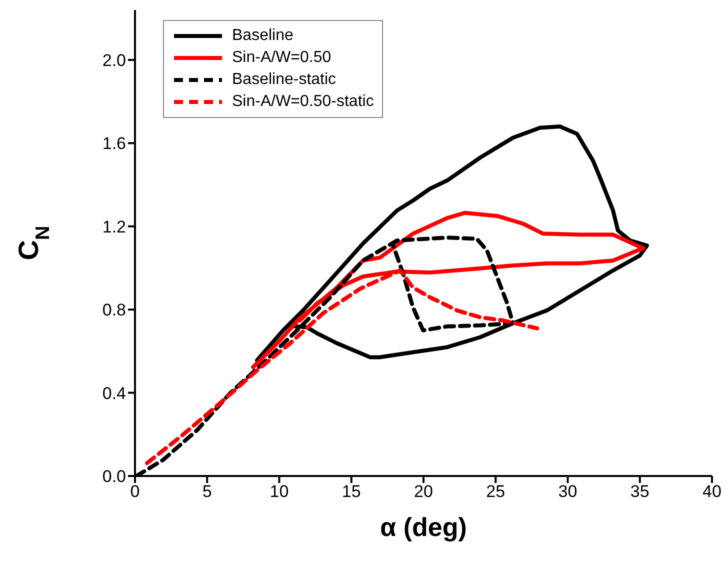 This screenshot has width=728, height=576. Describe the element at coordinates (114, 393) in the screenshot. I see `y-tick-label: 0.4` at that location.